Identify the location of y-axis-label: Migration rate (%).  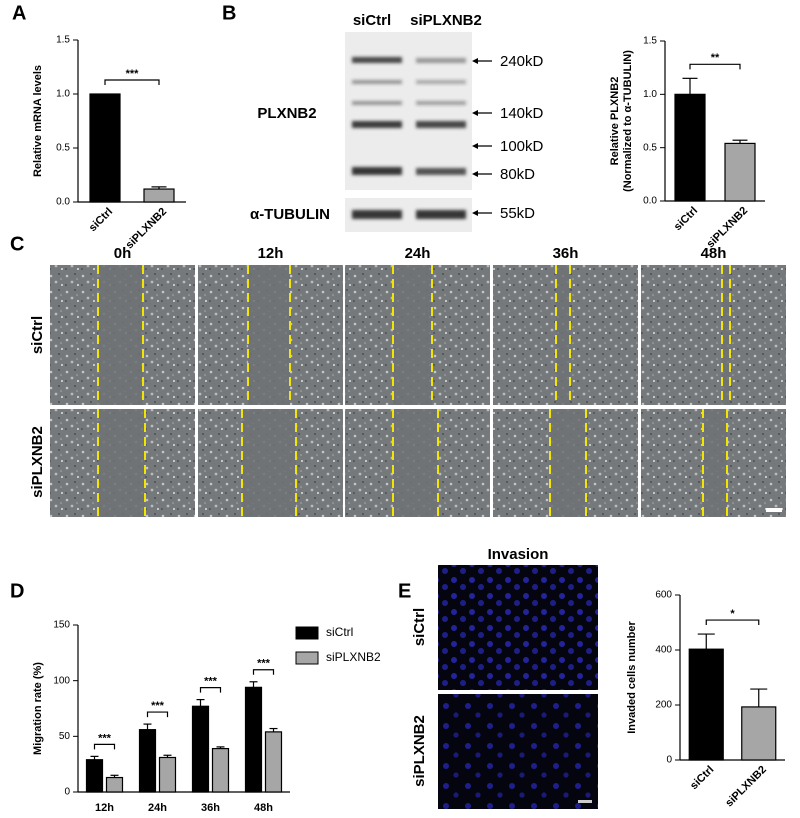
(38, 708).